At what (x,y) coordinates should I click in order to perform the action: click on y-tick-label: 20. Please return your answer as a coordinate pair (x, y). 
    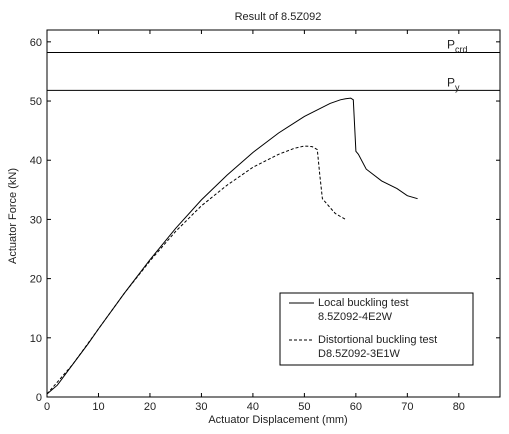
    Looking at the image, I should click on (36, 280).